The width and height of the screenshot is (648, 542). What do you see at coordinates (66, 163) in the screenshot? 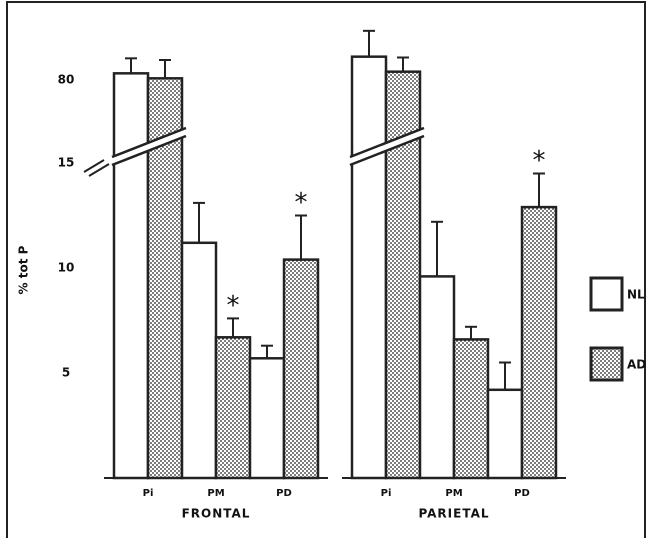
I see `y-tick-label: 15` at bounding box center [66, 163].